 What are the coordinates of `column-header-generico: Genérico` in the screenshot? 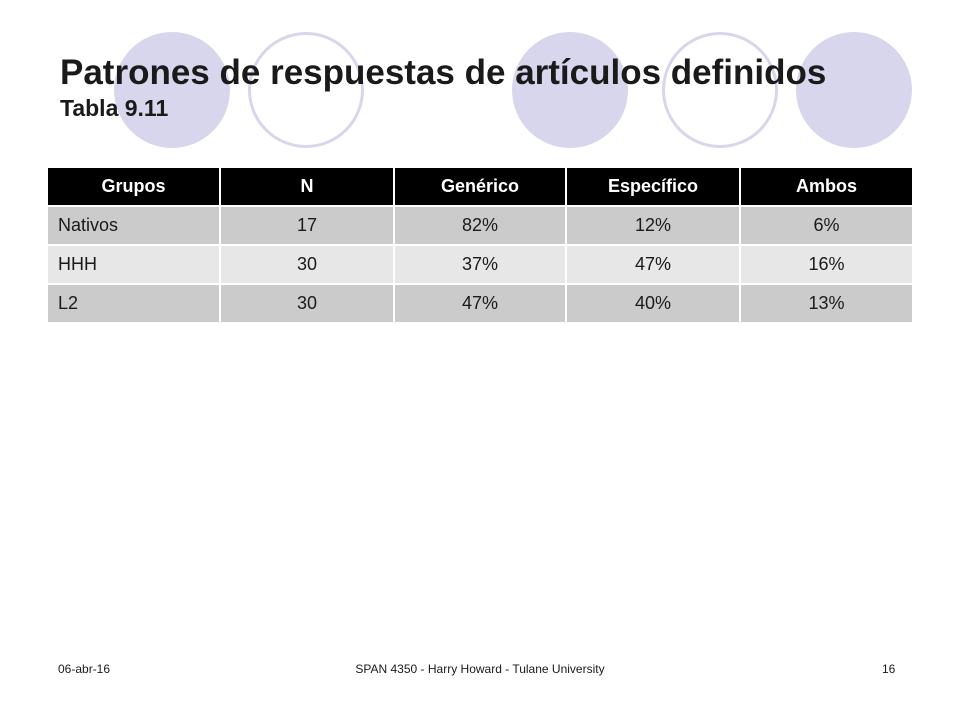 It's located at (479, 187).